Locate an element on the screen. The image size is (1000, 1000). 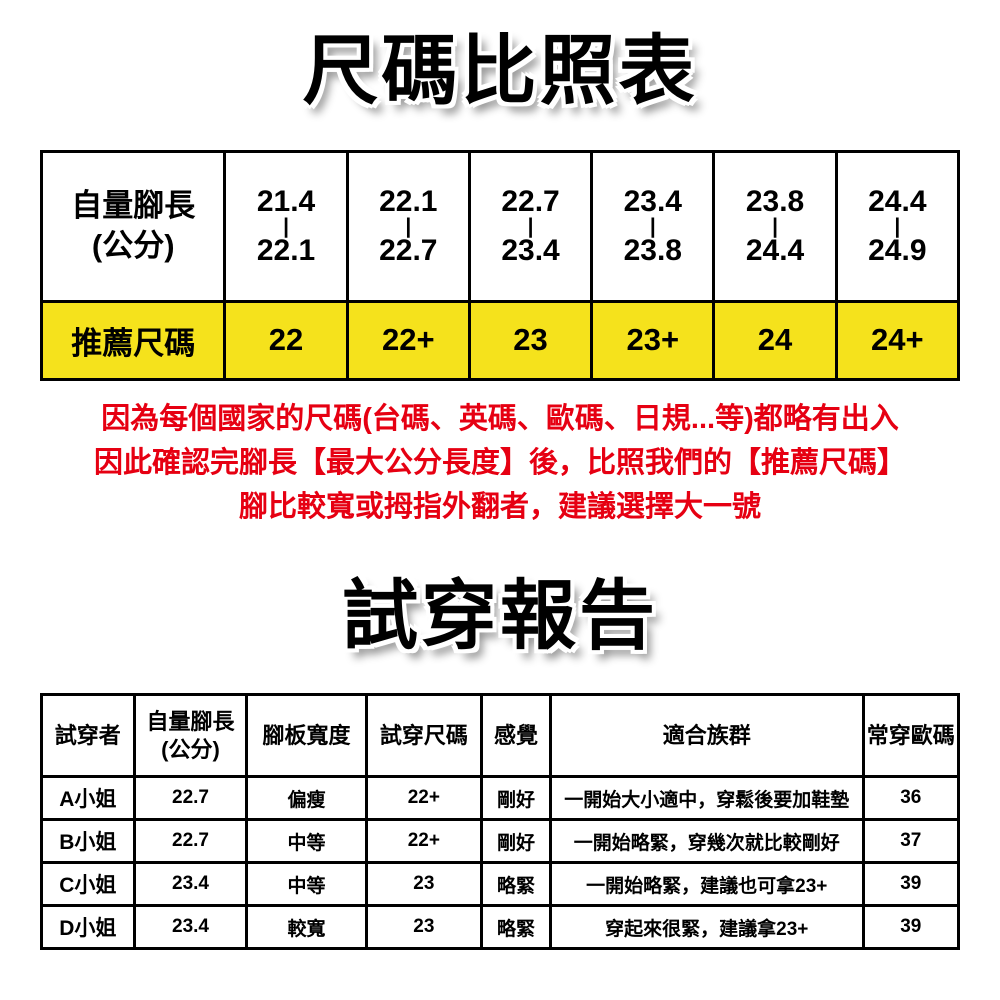
header-tried-size: 試穿尺碼 is located at coordinates (424, 736).